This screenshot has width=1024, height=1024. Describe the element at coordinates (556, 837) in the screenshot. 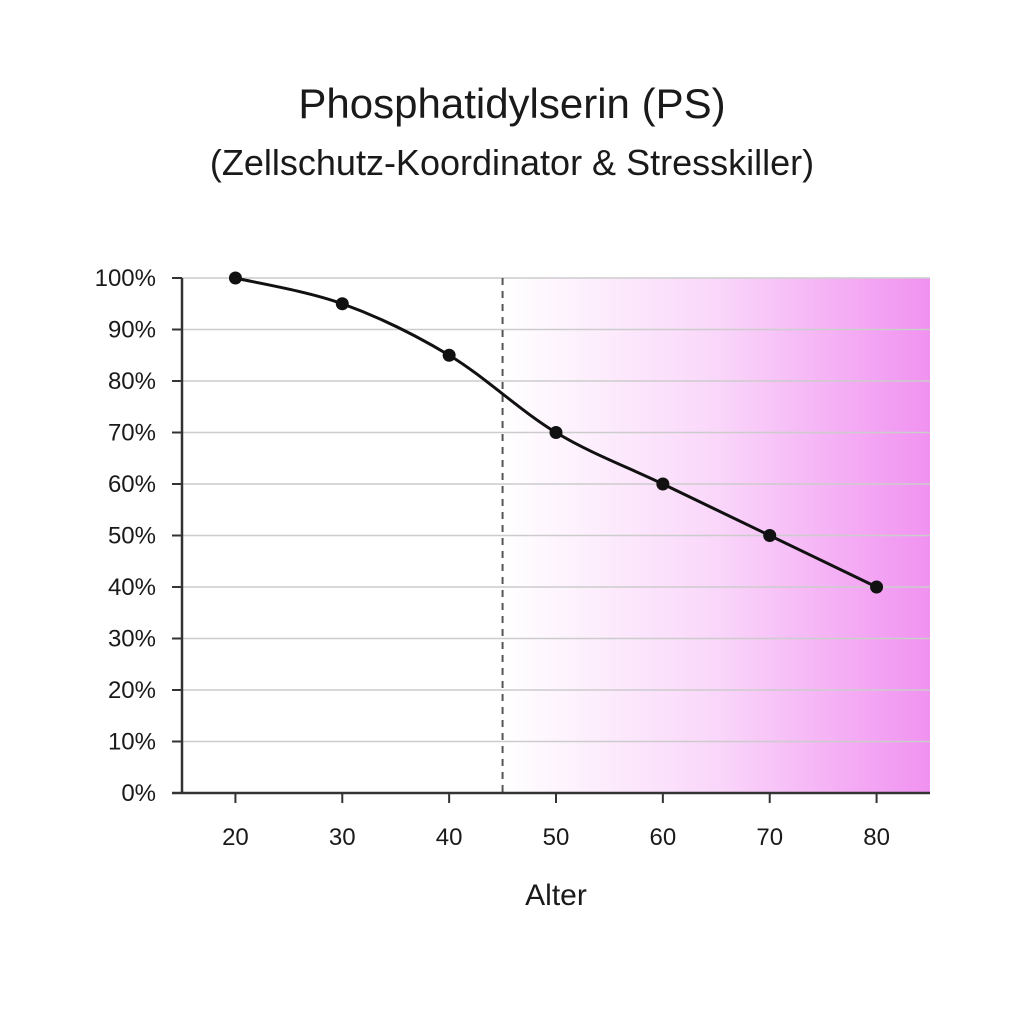

I see `x-tick-label: 50` at that location.